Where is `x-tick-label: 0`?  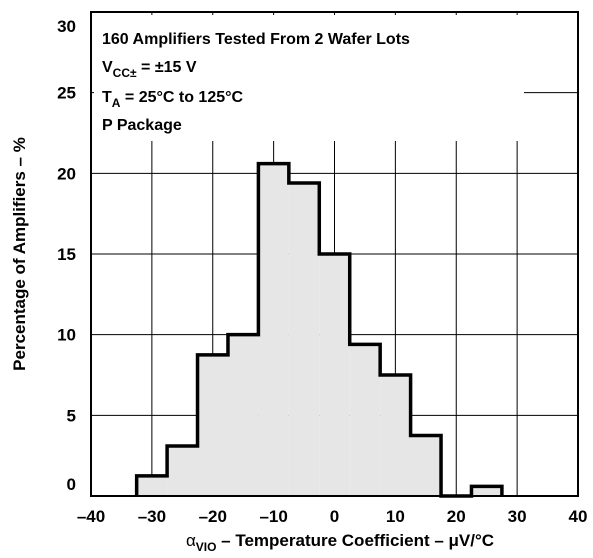 x-tick-label: 0 is located at coordinates (334, 516).